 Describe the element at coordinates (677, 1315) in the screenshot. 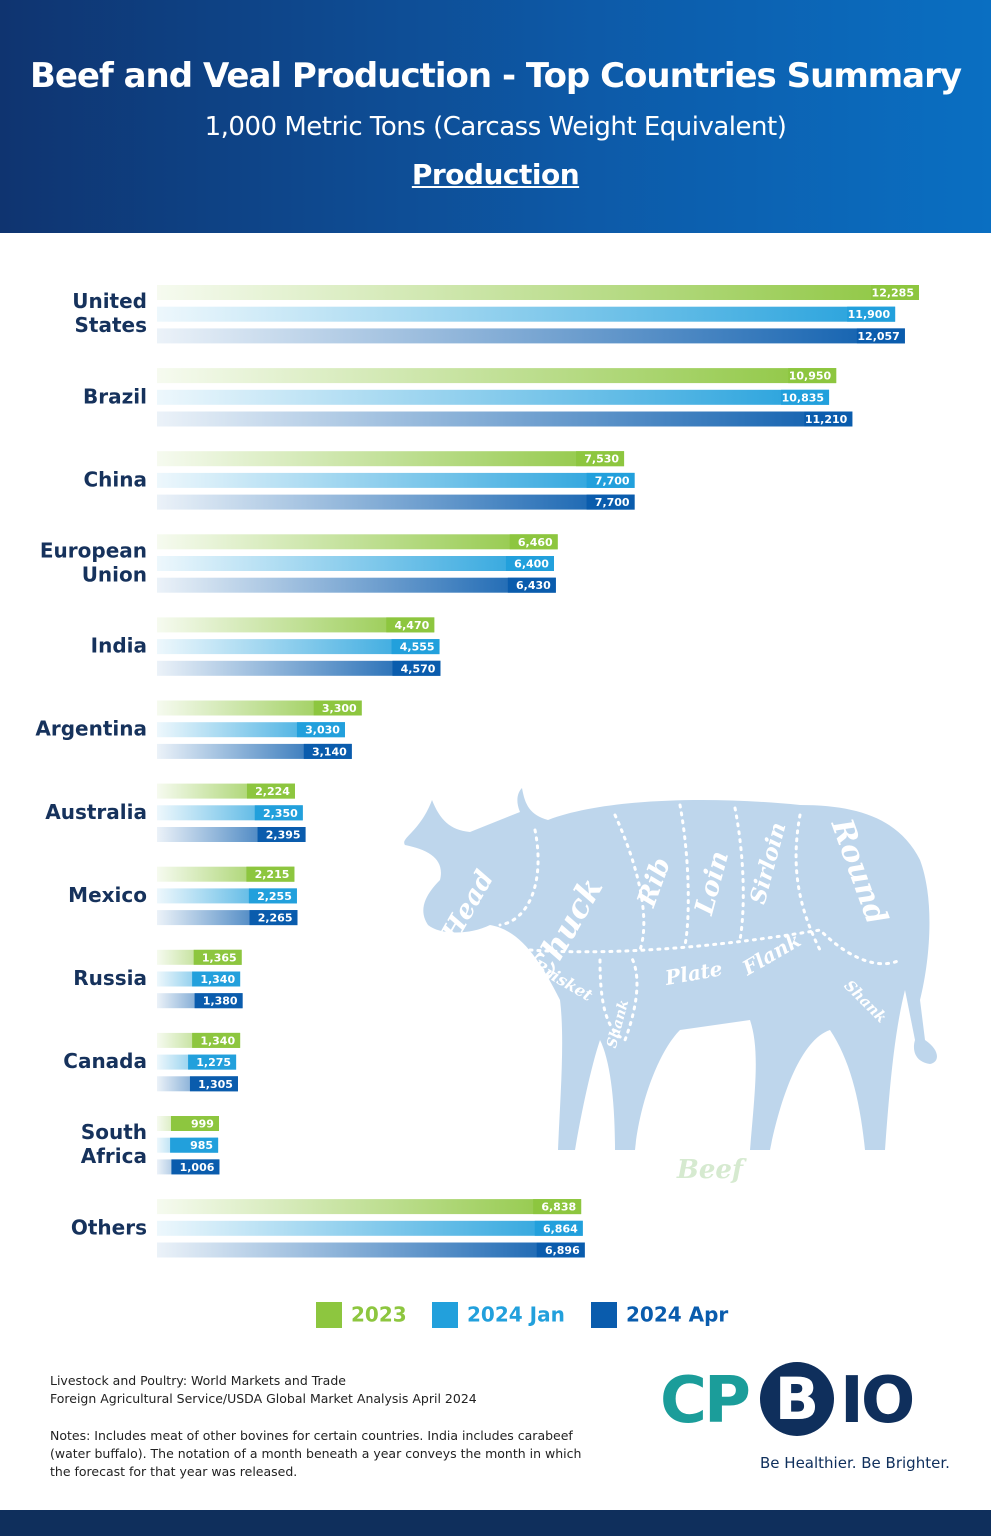

I see `legend-label: 2024 Apr` at that location.